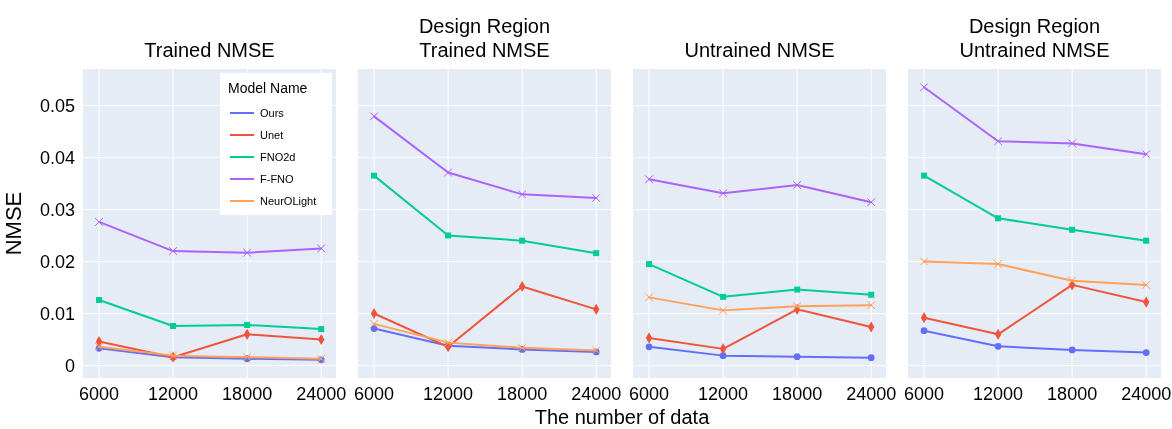  I want to click on legend-label: FNO2d, so click(278, 156).